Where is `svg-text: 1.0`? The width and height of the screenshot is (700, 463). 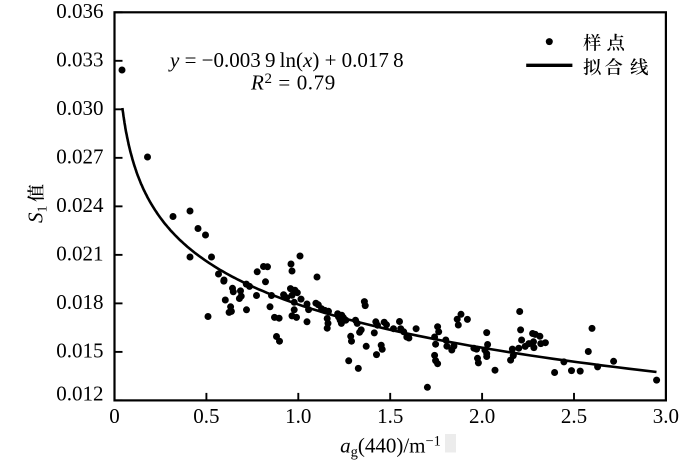
svg-text: 1.0 is located at coordinates (298, 416).